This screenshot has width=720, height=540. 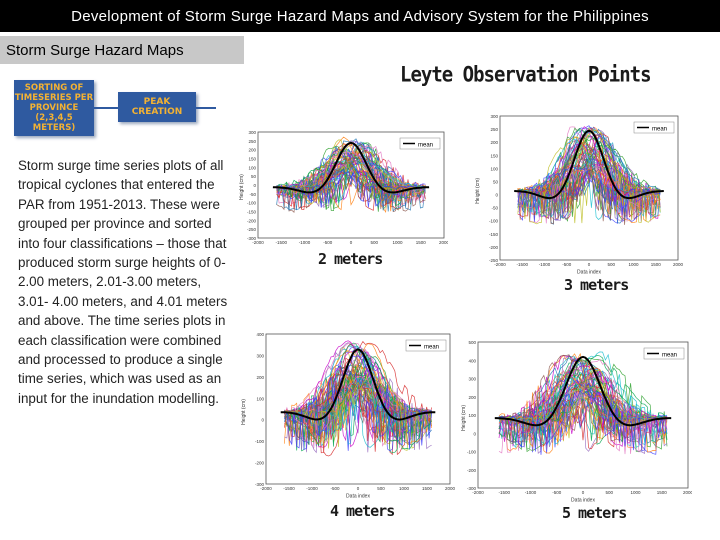 What do you see at coordinates (494, 129) in the screenshot?
I see `y-tick-label: 250` at bounding box center [494, 129].